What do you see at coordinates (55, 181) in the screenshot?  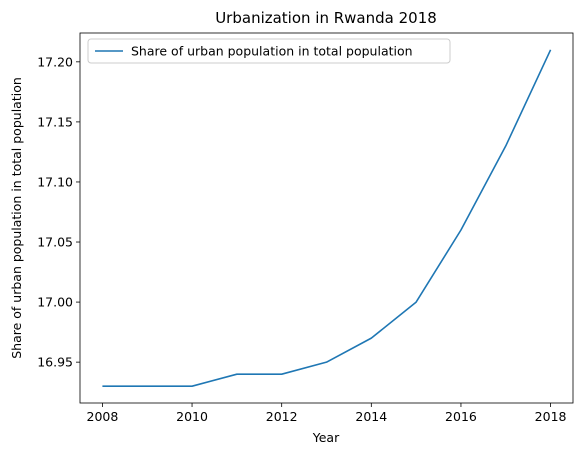 I see `y-tick-label: 17.10` at bounding box center [55, 181].